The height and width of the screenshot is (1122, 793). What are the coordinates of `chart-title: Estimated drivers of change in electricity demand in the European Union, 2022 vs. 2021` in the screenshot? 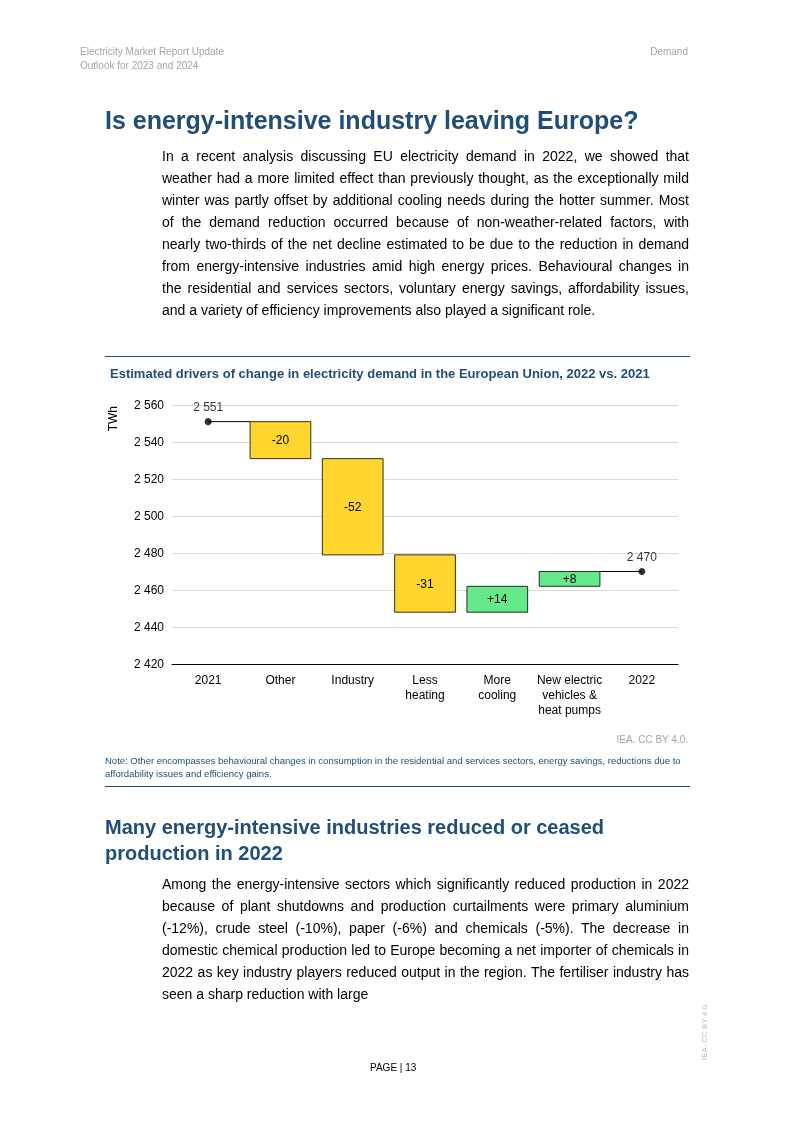 It's located at (380, 373).